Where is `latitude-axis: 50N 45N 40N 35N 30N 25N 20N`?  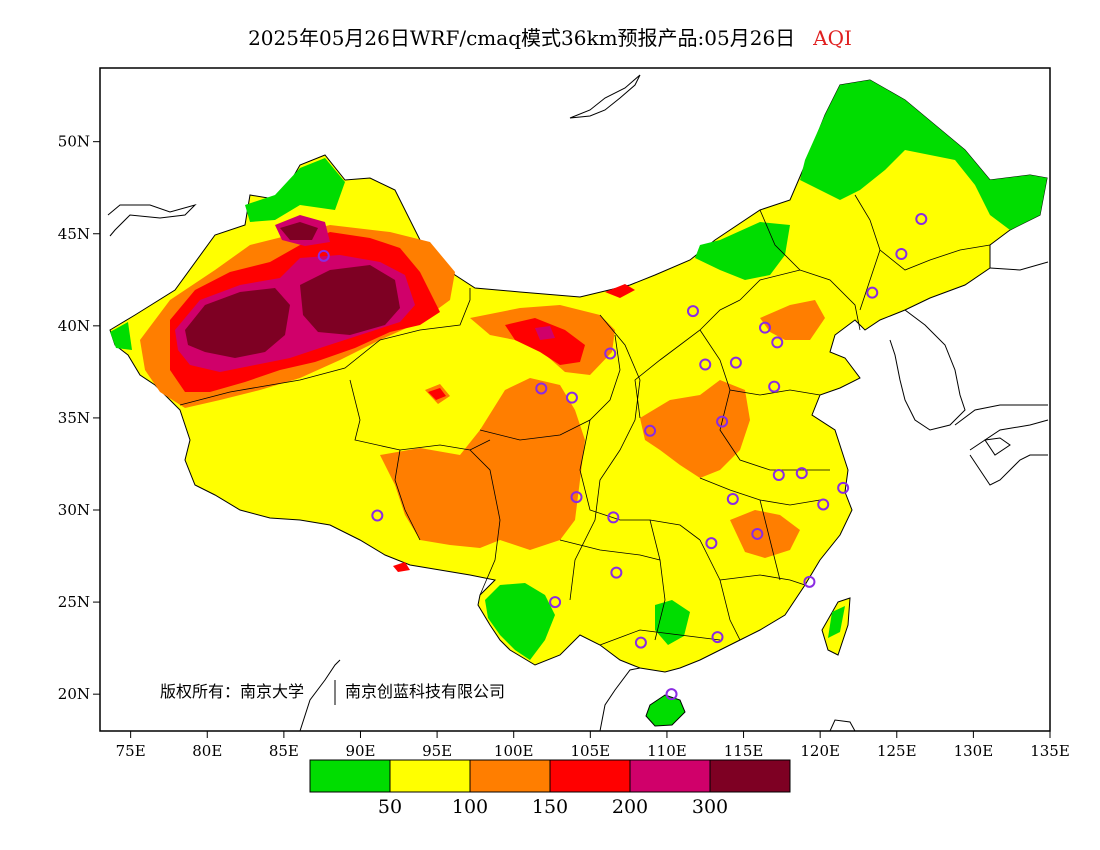
latitude-axis: 50N 45N 40N 35N 30N 25N 20N is located at coordinates (79, 418).